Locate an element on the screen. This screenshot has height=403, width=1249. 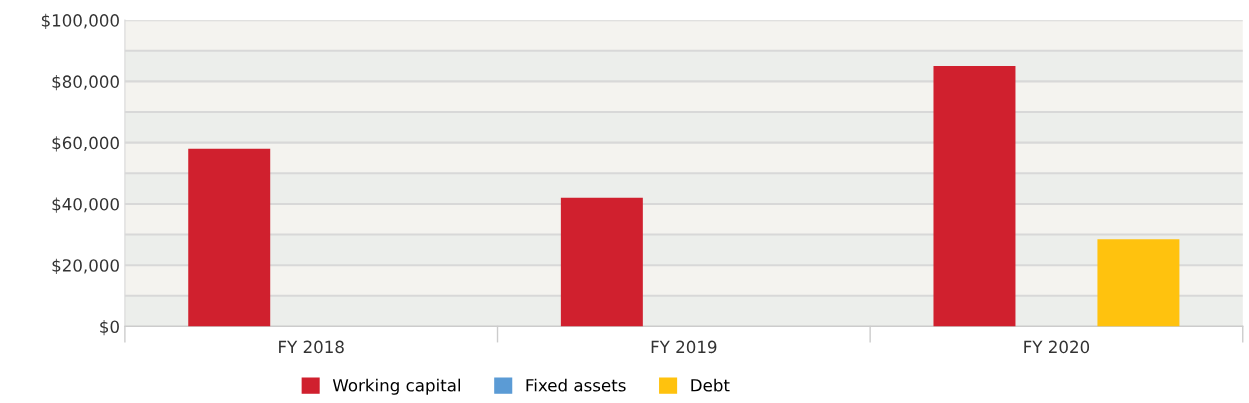
legend-label: Working capital is located at coordinates (396, 386).